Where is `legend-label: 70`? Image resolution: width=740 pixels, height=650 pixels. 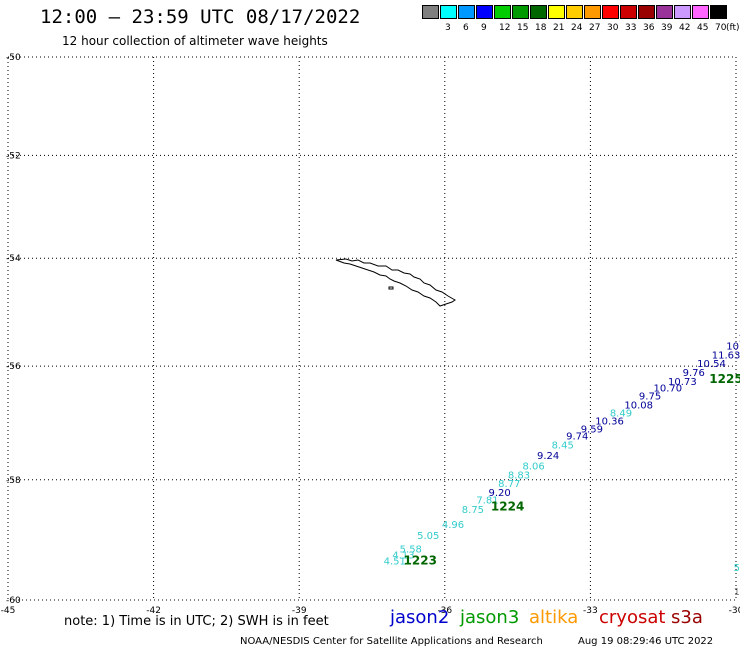 legend-label: 70 is located at coordinates (721, 28).